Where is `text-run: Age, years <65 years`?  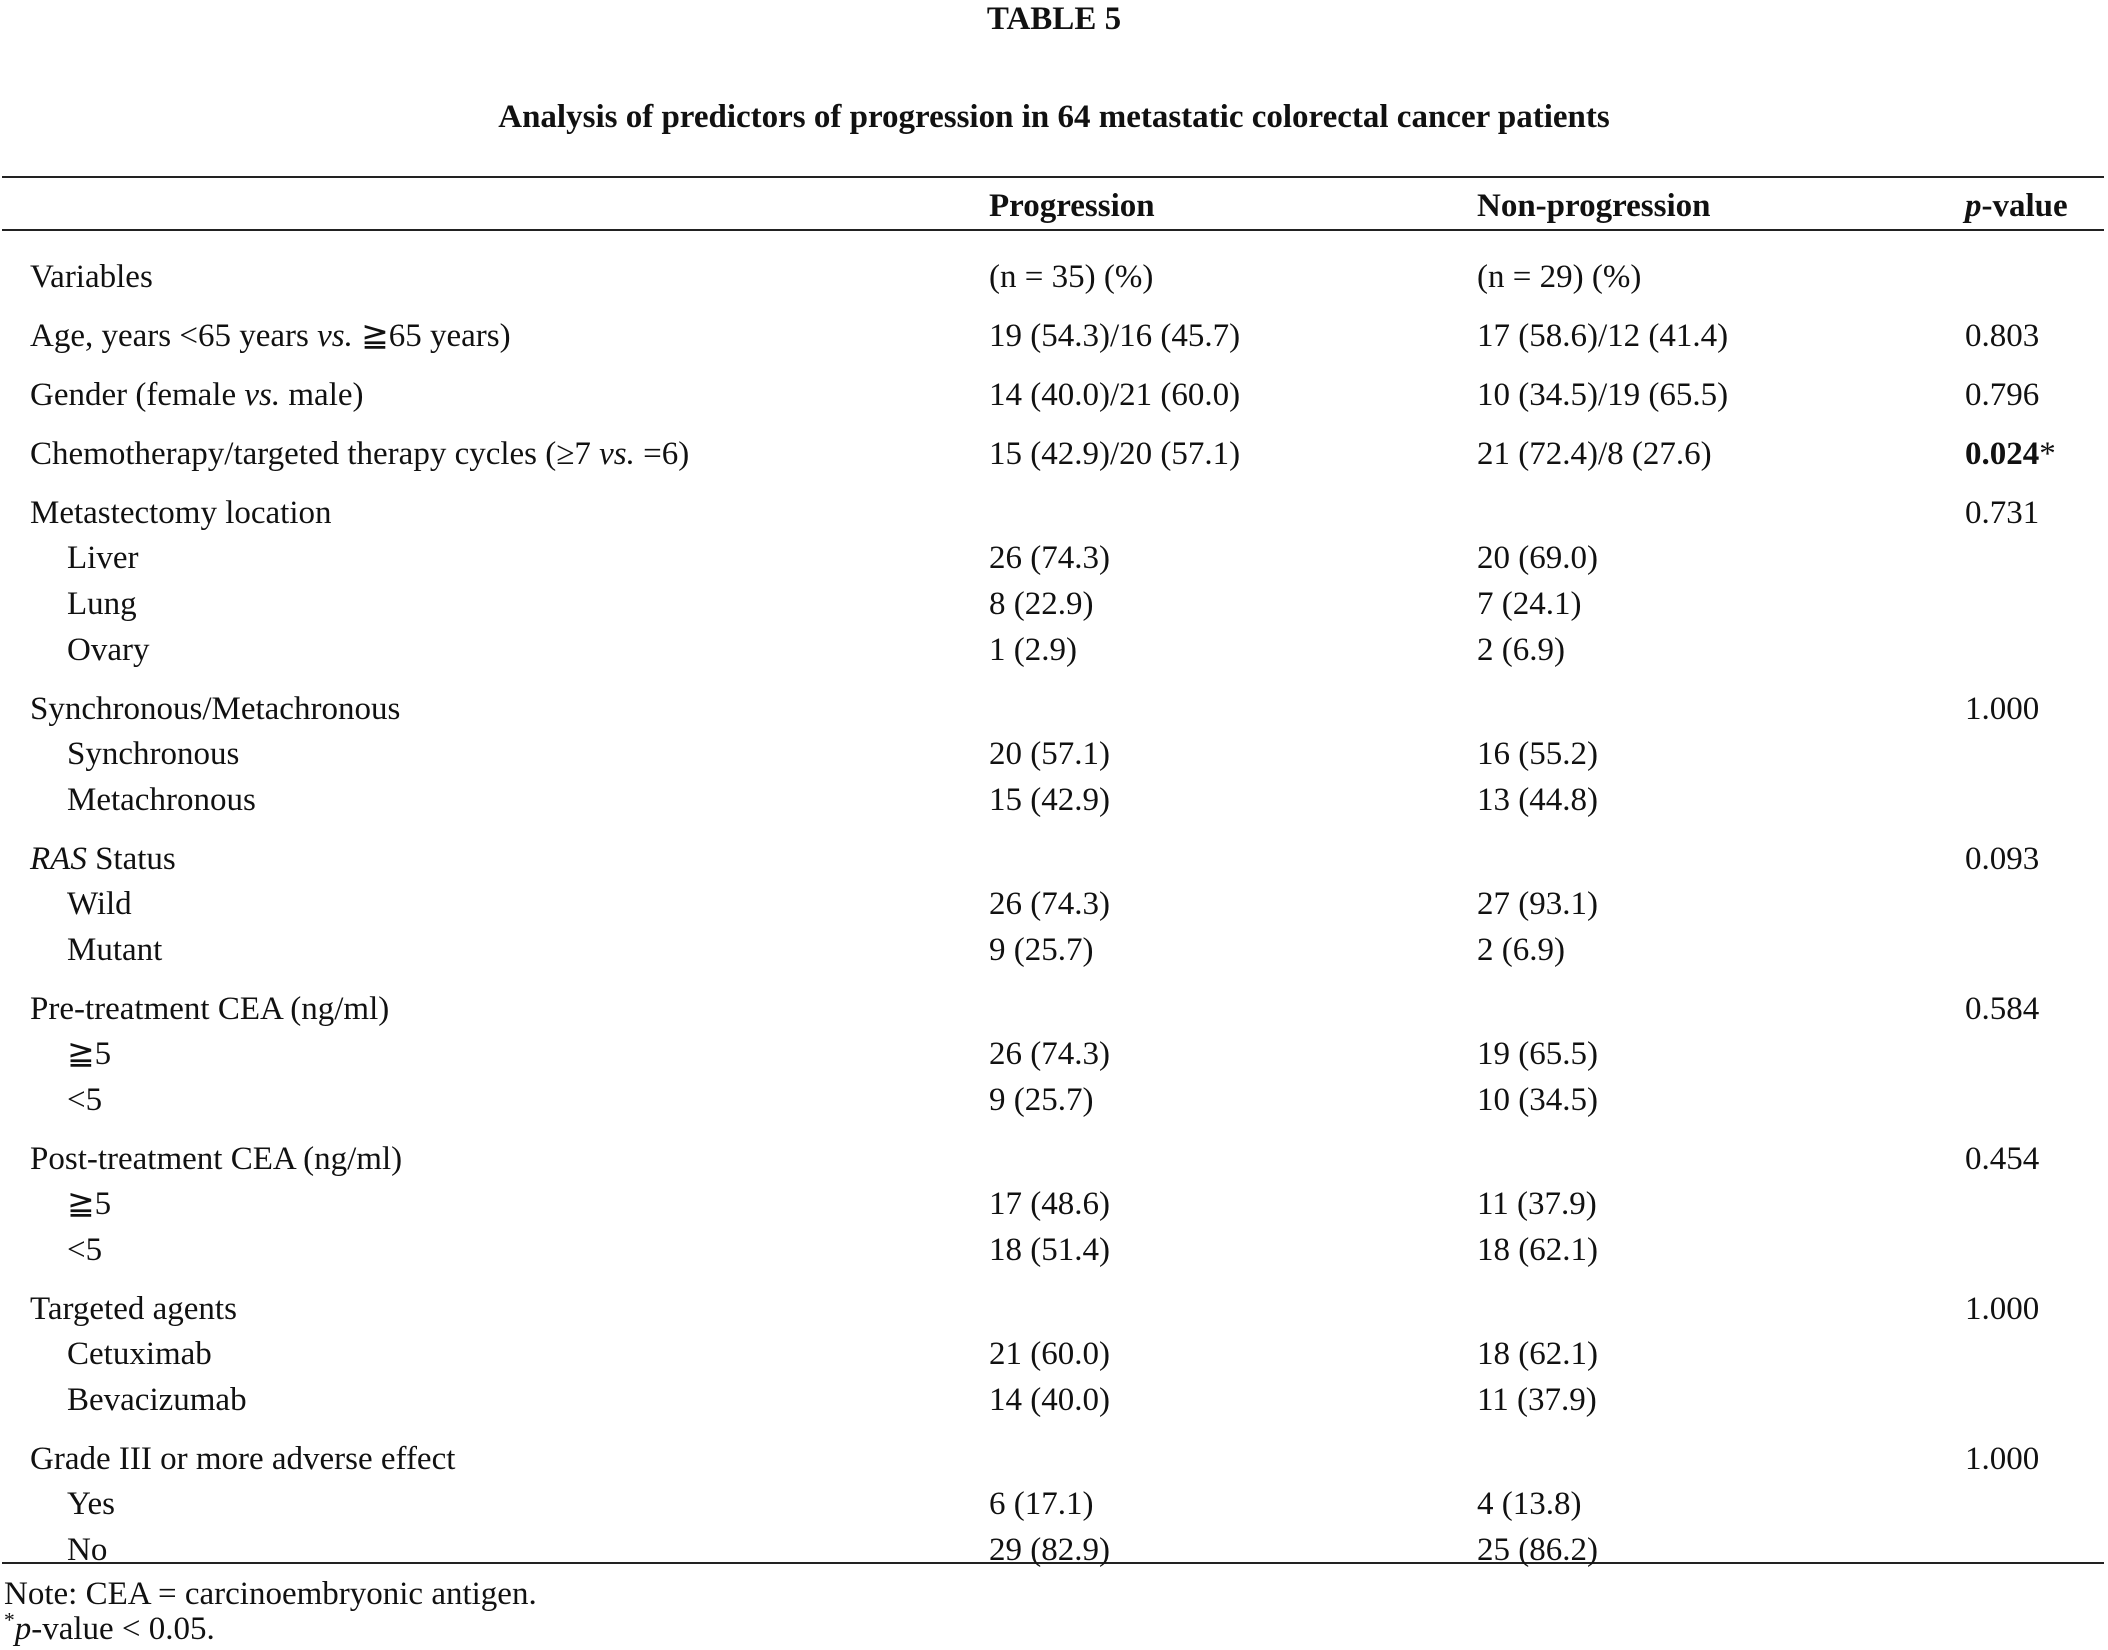 text-run: Age, years <65 years is located at coordinates (174, 336).